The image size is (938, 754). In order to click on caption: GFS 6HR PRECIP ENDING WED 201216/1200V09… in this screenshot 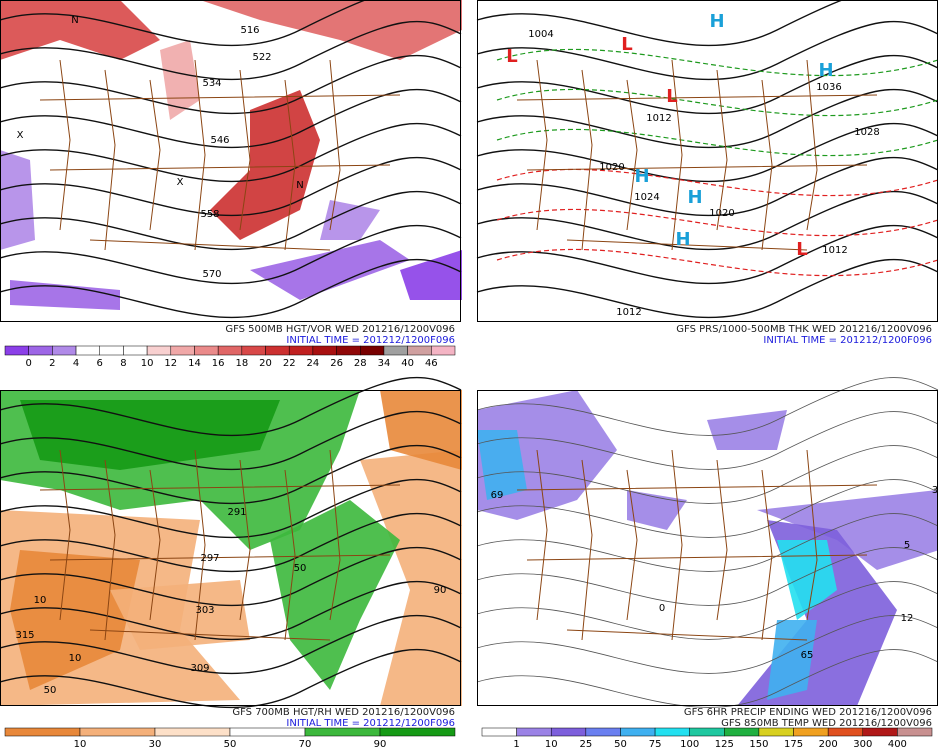, I will do `click(808, 712)`.